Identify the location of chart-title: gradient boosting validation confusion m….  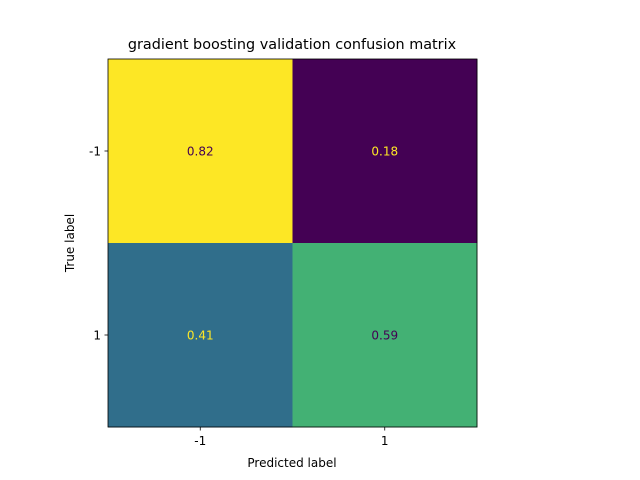
(292, 45).